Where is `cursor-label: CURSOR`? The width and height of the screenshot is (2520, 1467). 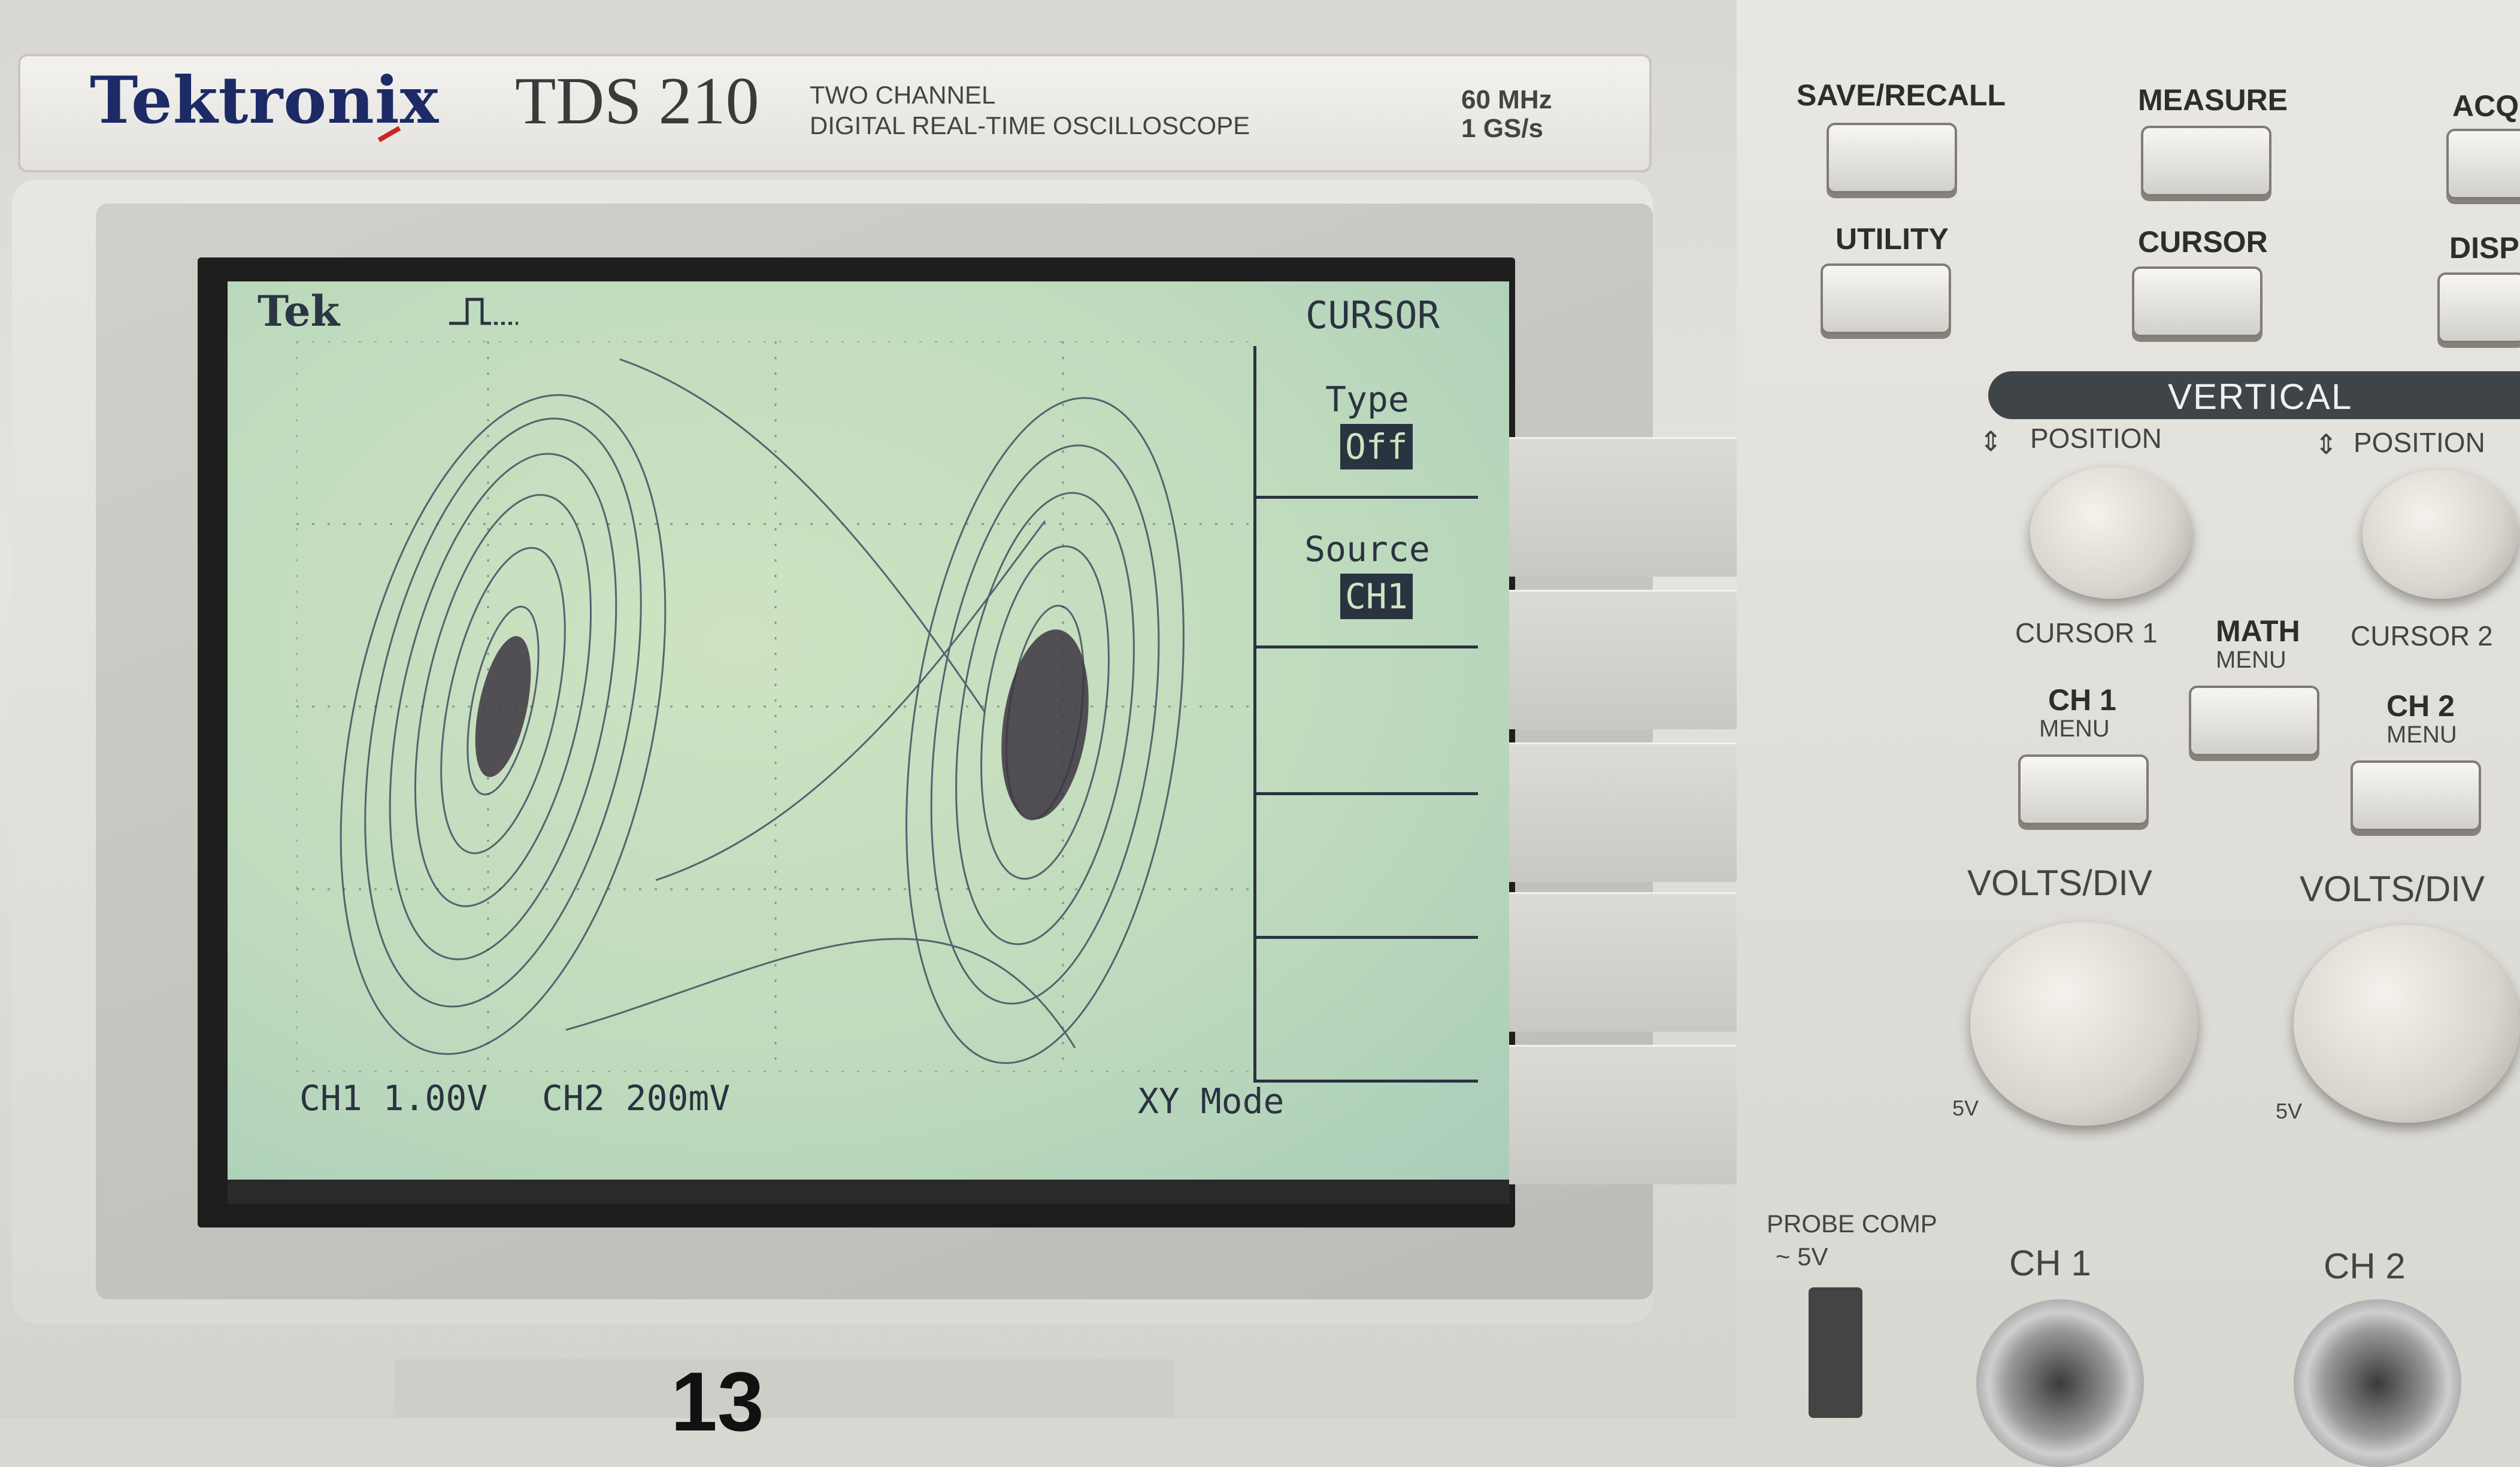
cursor-label: CURSOR is located at coordinates (2203, 242).